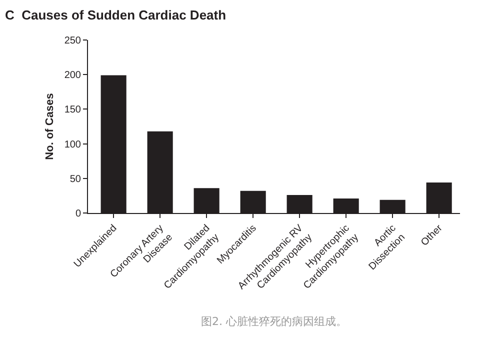 Image resolution: width=500 pixels, height=343 pixels. What do you see at coordinates (76, 179) in the screenshot?
I see `y-tick-label: 50` at bounding box center [76, 179].